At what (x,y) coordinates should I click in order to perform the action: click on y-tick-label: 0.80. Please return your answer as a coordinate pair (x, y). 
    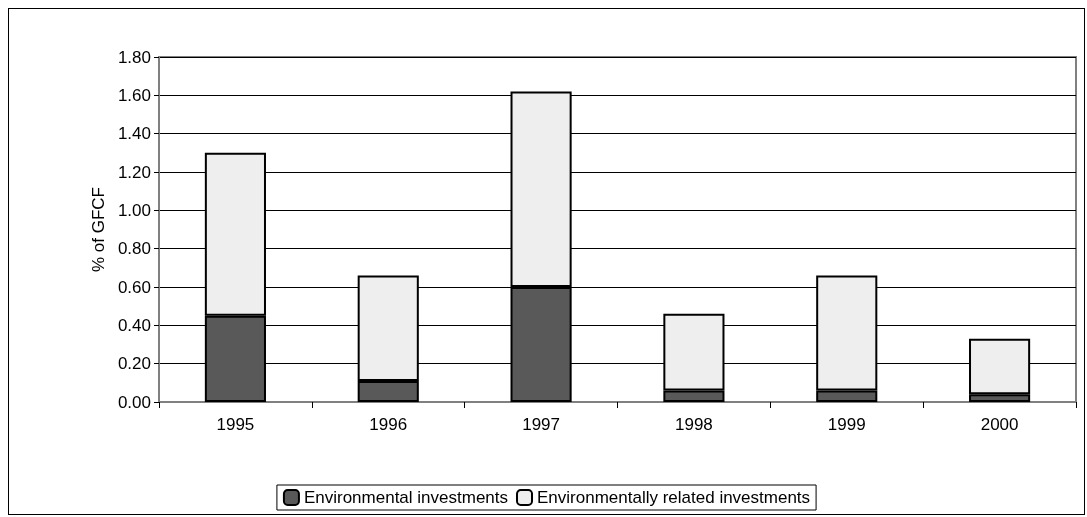
    Looking at the image, I should click on (134, 249).